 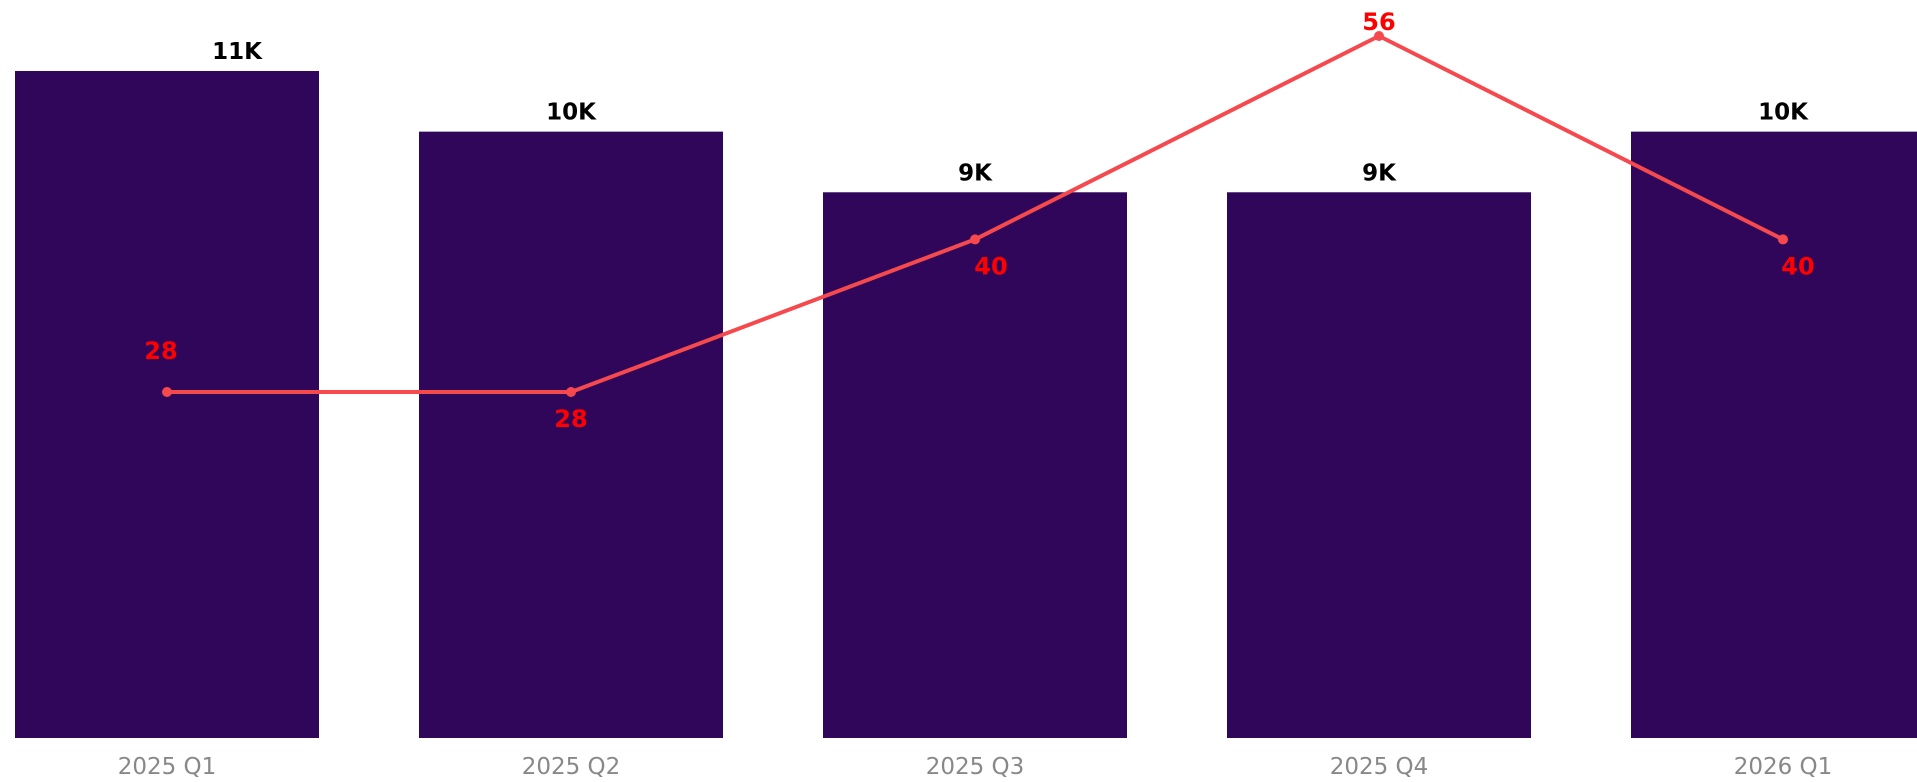 What do you see at coordinates (1379, 765) in the screenshot?
I see `x-tick-label: 2025 Q4` at bounding box center [1379, 765].